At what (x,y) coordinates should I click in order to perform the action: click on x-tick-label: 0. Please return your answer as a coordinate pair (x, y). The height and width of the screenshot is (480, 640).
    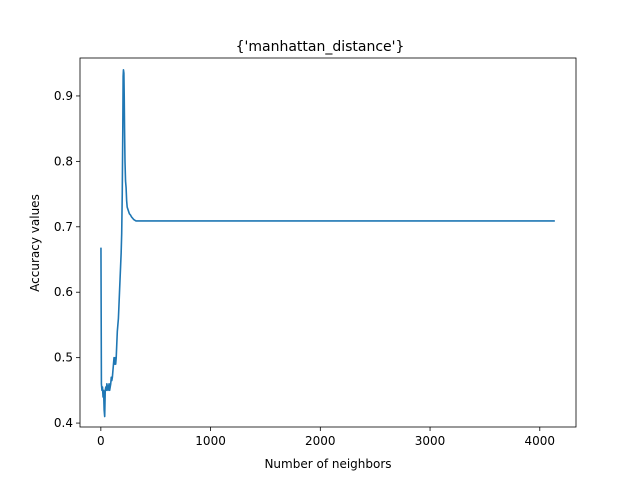
    Looking at the image, I should click on (101, 441).